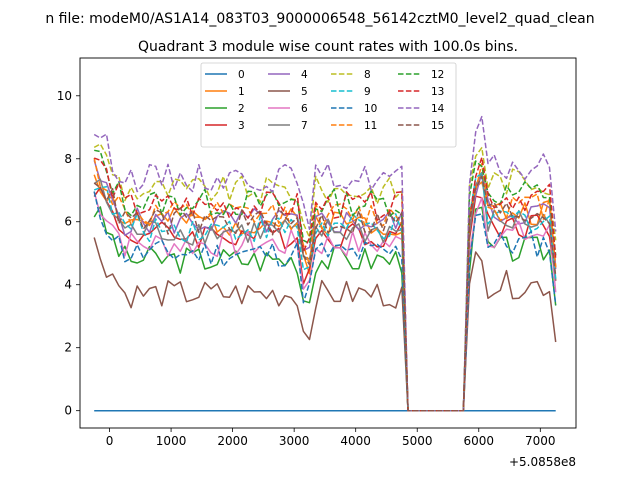 This screenshot has height=480, width=640. What do you see at coordinates (304, 75) in the screenshot?
I see `legend-label-4: 4` at bounding box center [304, 75].